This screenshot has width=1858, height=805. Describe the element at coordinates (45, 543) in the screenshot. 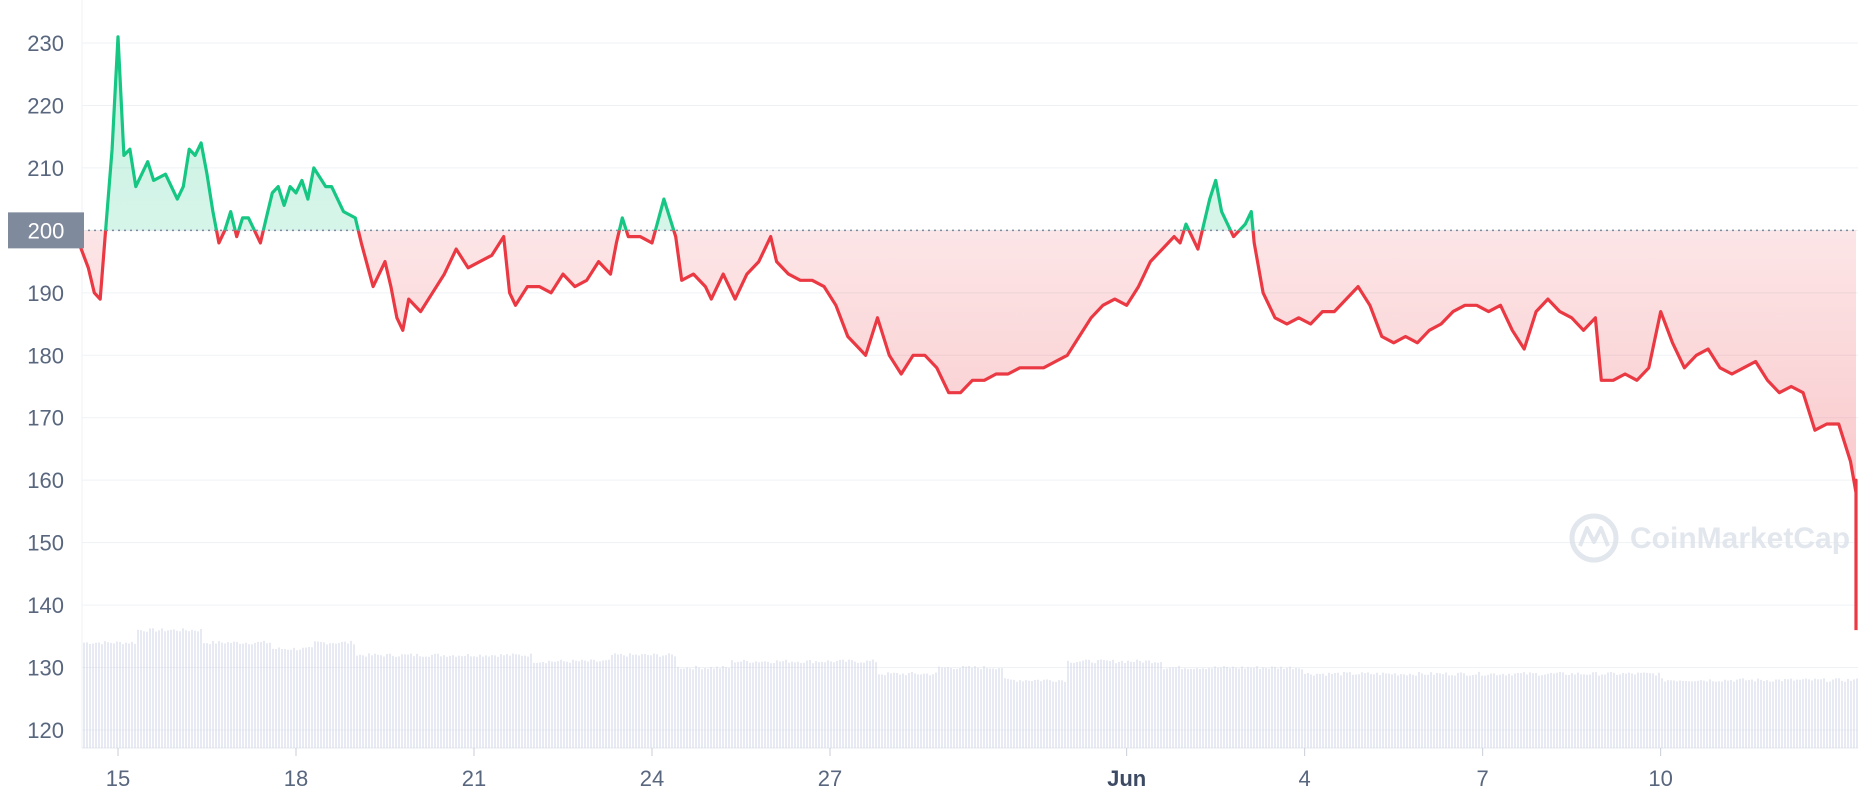

I see `y-tick-label: 150` at that location.